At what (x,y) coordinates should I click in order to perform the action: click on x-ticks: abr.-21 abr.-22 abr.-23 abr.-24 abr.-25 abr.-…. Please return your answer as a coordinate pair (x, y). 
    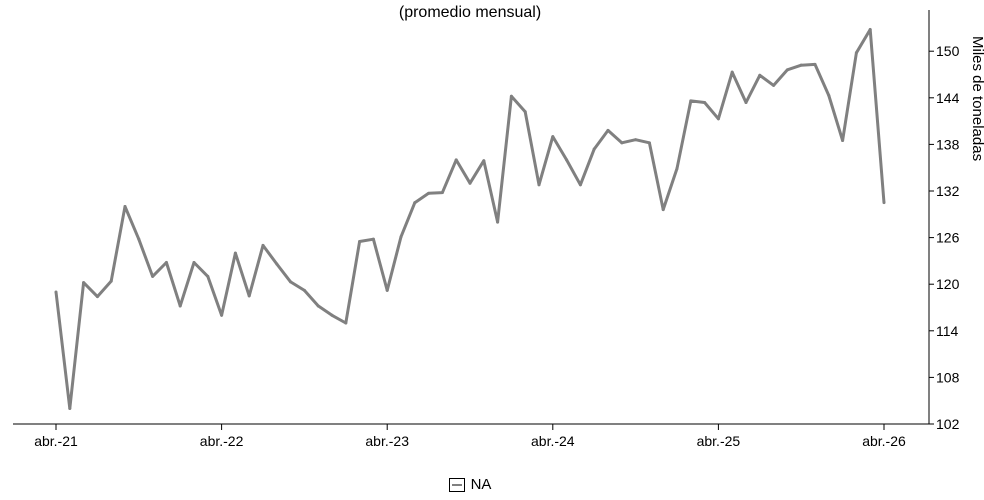
    Looking at the image, I should click on (470, 436).